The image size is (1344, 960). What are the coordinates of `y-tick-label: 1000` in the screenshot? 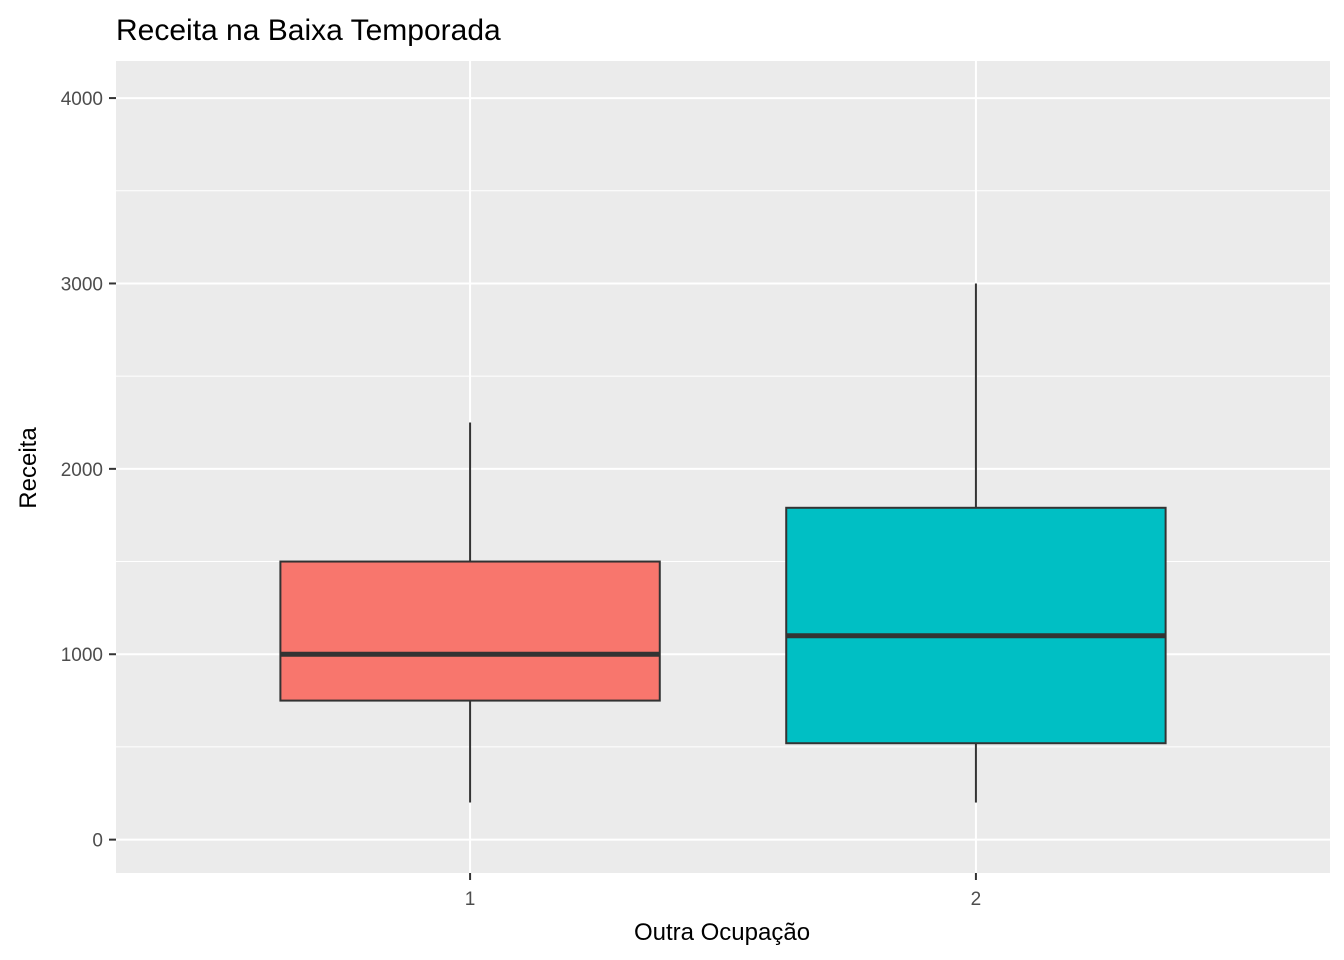 It's located at (82, 655).